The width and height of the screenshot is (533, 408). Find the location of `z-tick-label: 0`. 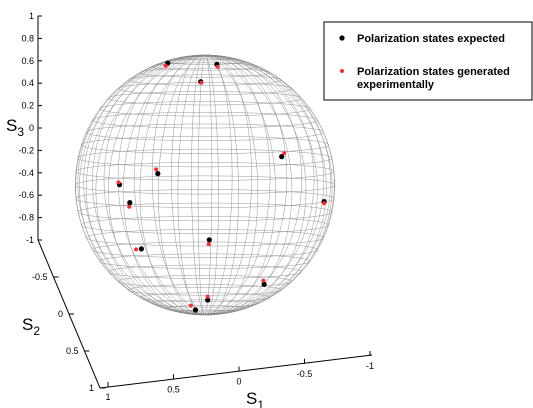

z-tick-label: 0 is located at coordinates (31, 128).